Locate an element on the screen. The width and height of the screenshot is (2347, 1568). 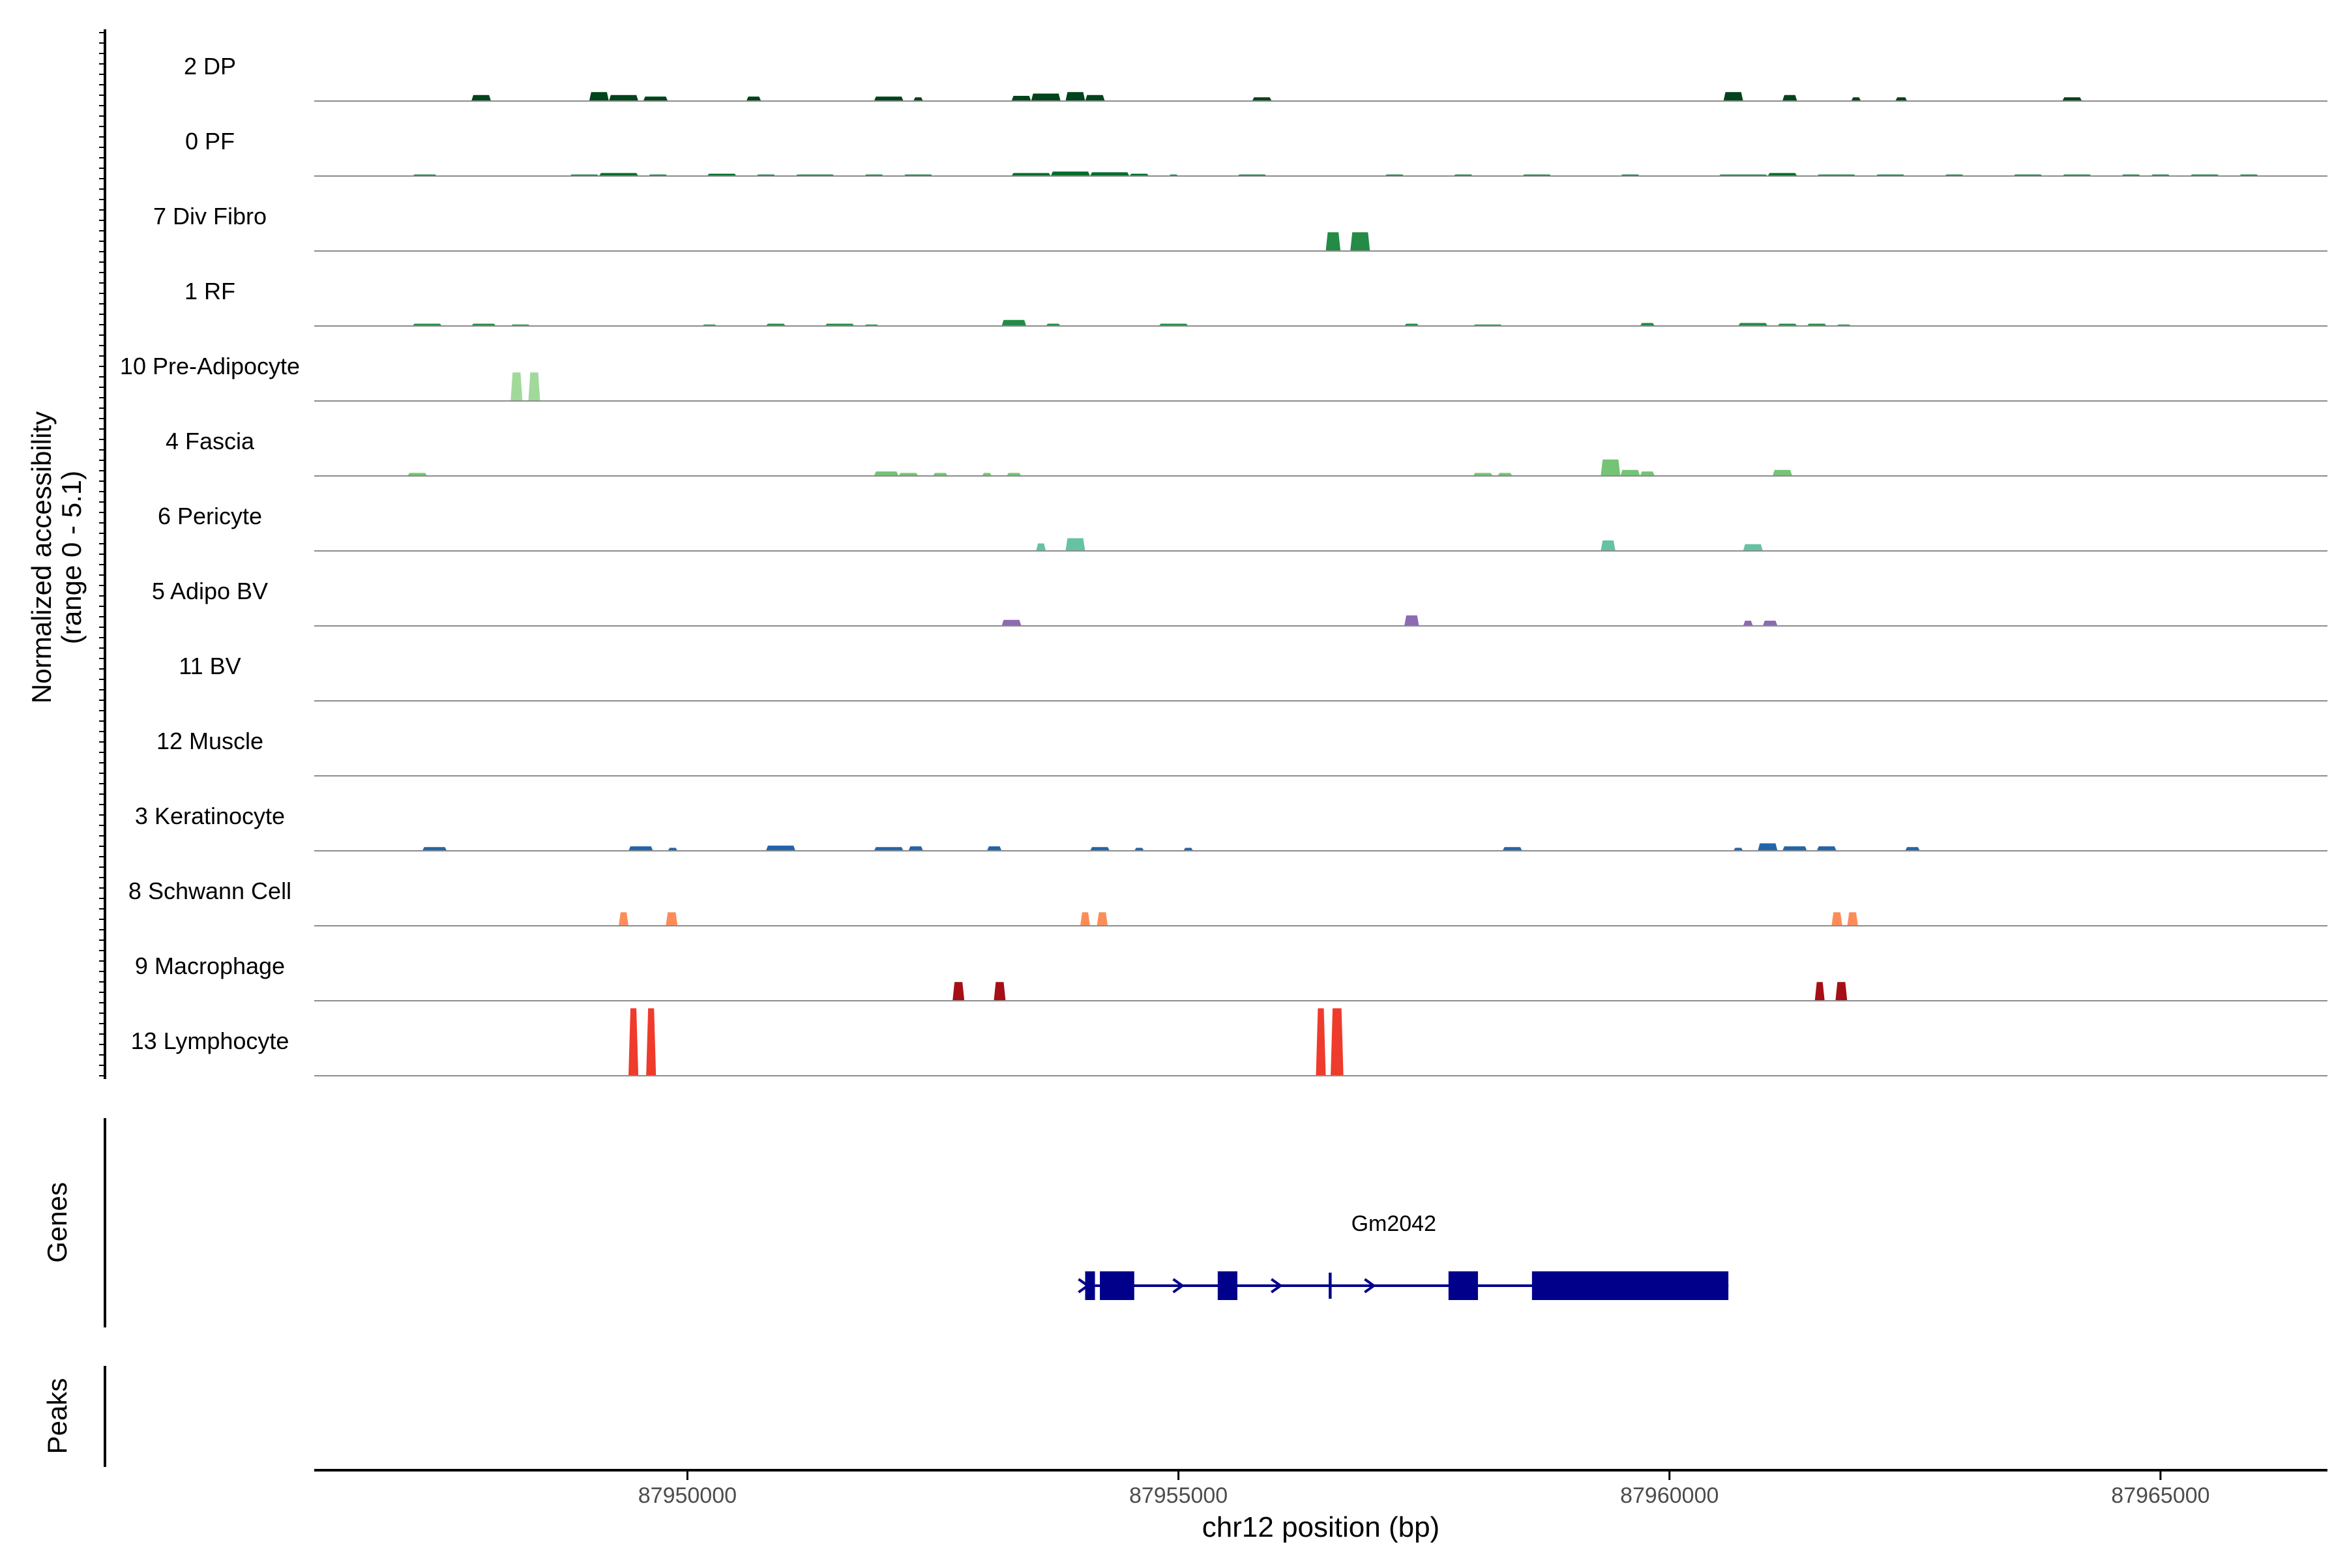
track-label: 8 Schwann Cell is located at coordinates (209, 891).